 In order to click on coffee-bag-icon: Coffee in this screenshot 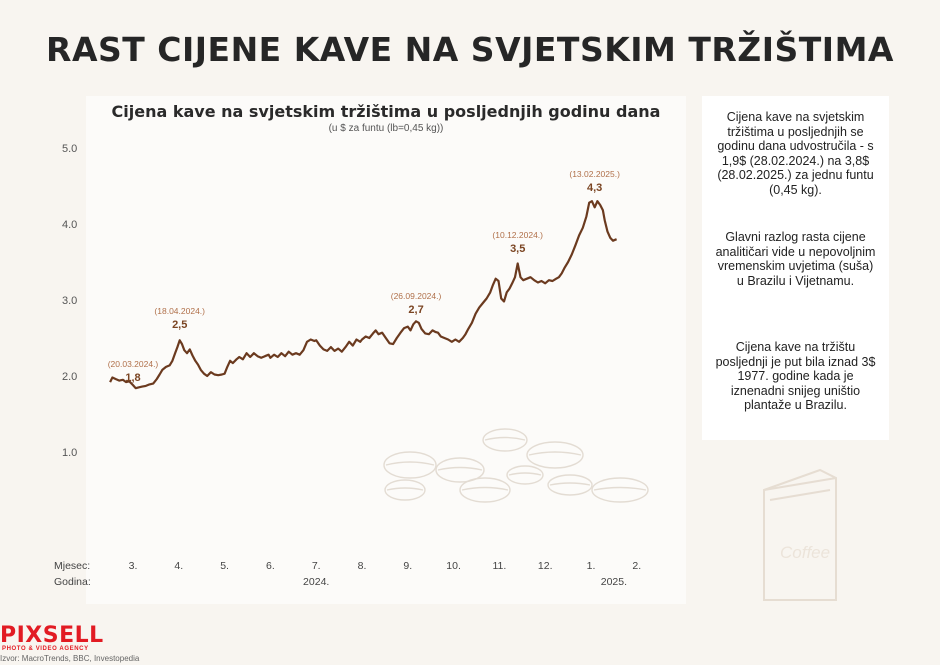, I will do `click(800, 534)`.